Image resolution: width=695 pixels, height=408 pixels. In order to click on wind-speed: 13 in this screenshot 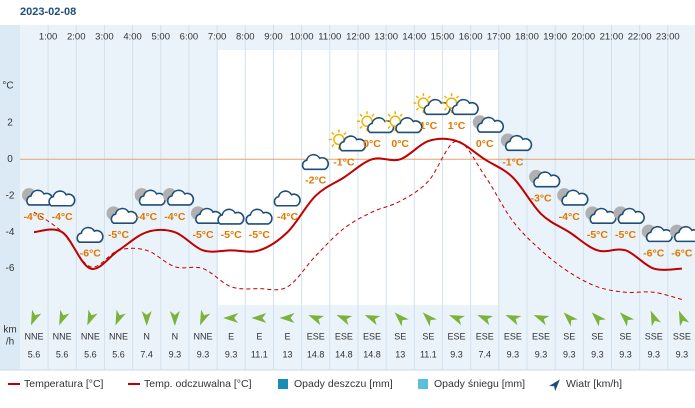, I will do `click(400, 354)`.